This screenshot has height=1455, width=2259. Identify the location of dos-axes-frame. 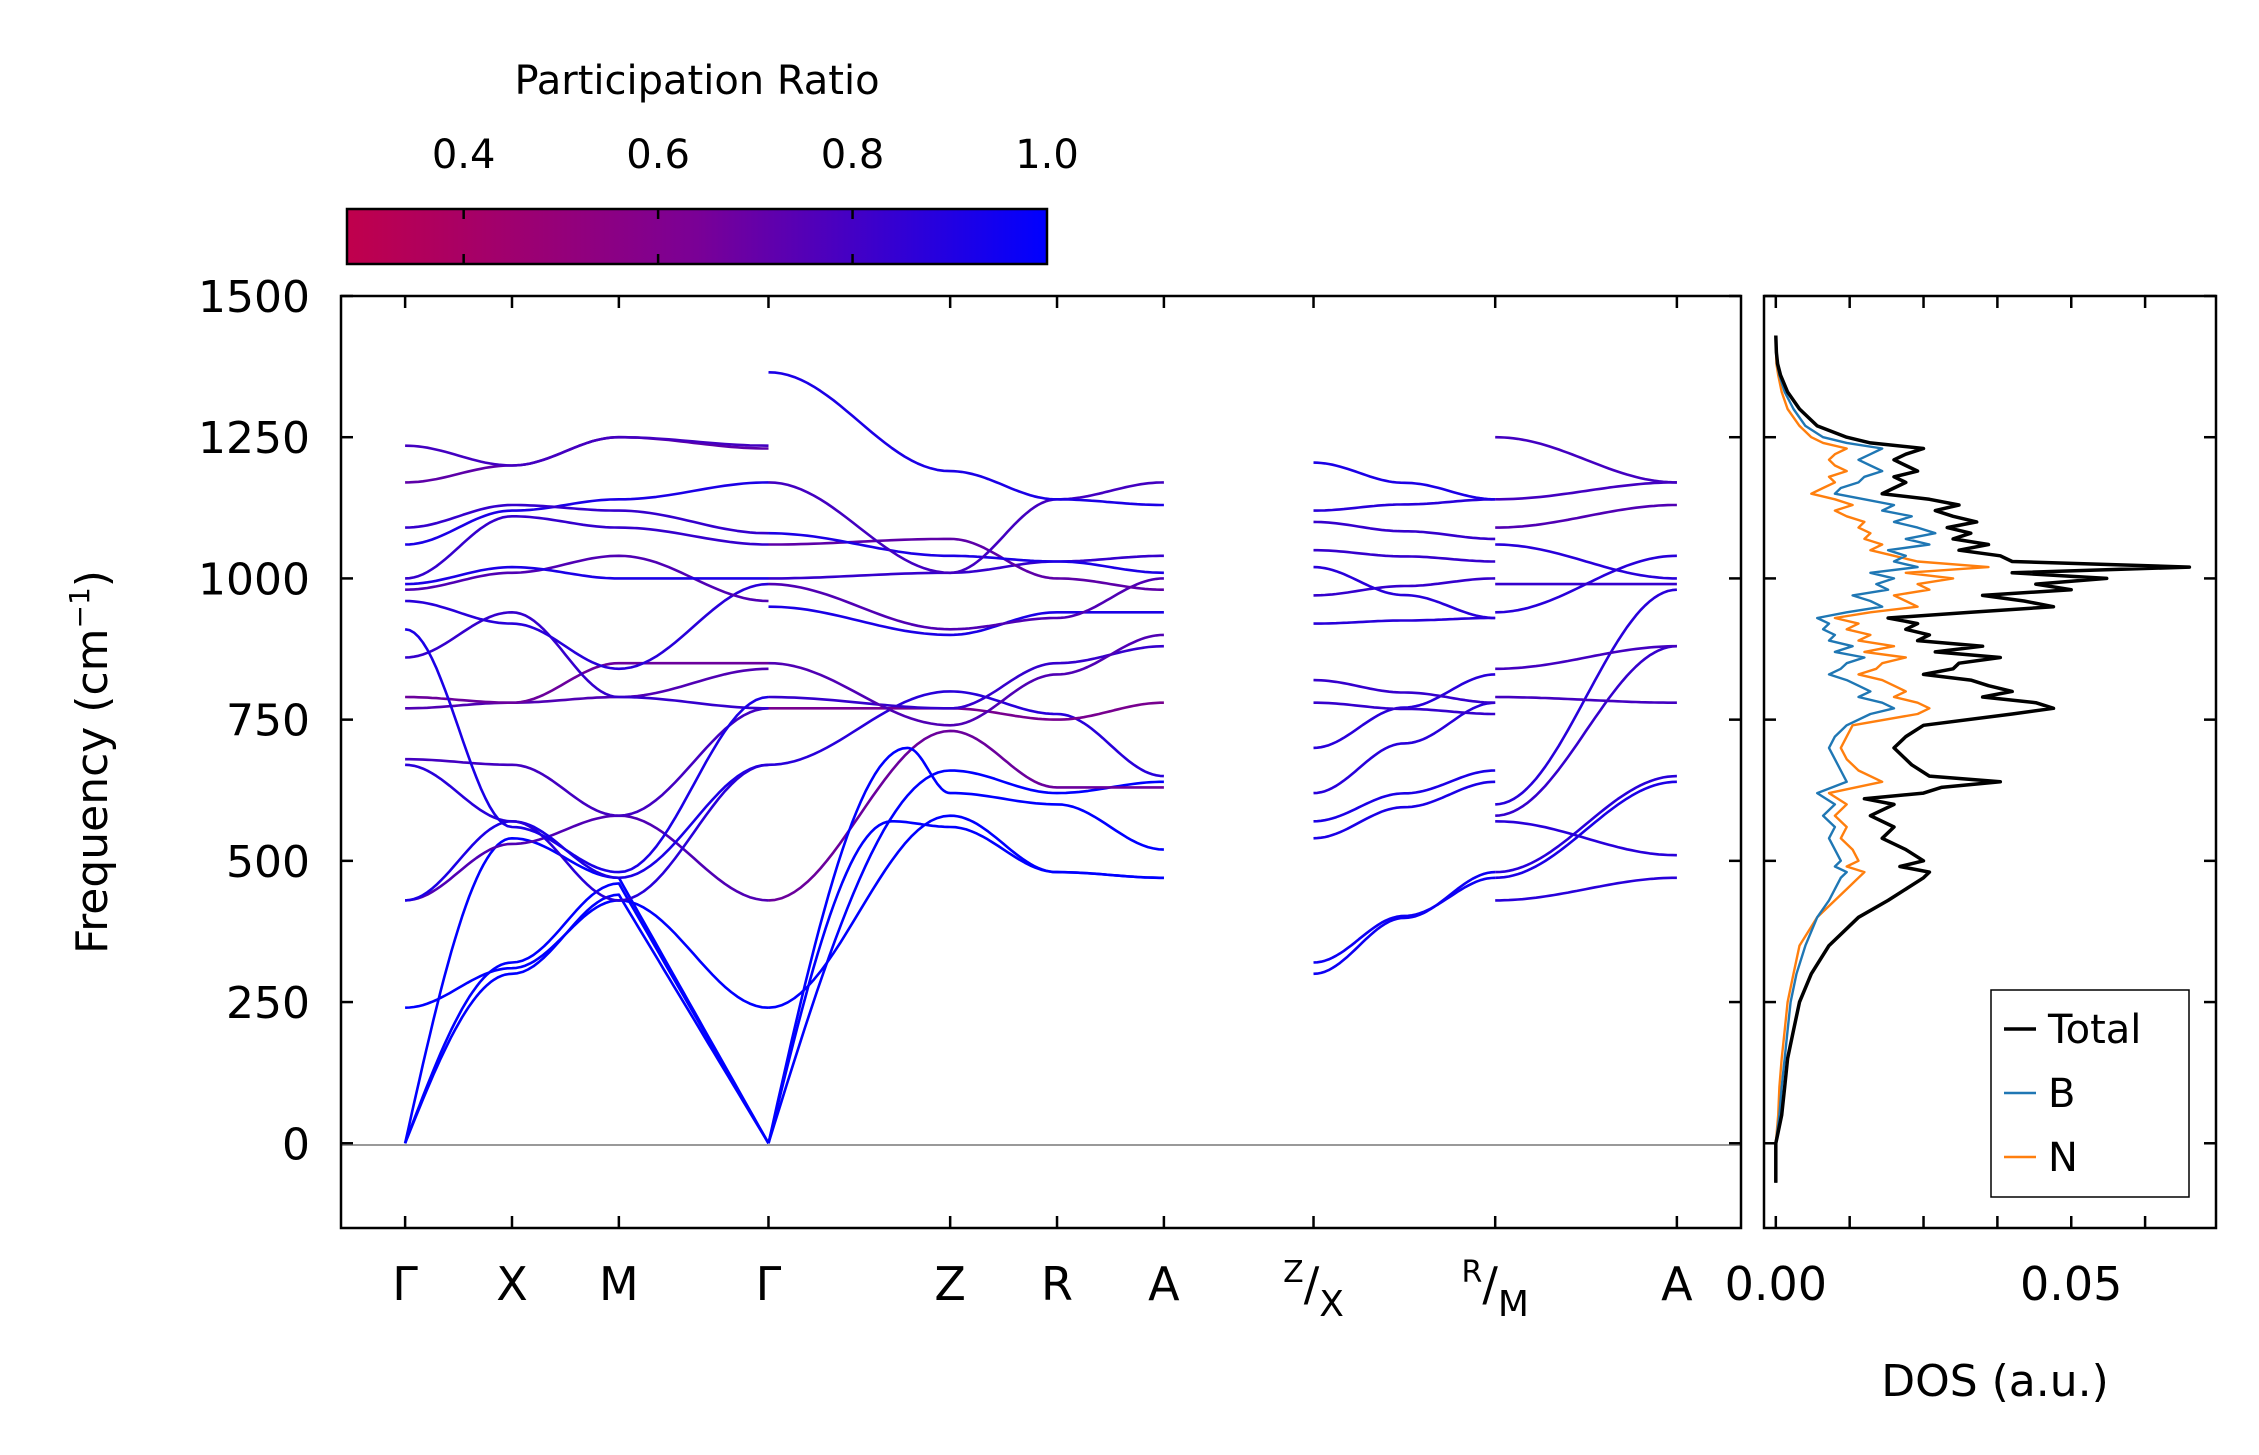
(1990, 762).